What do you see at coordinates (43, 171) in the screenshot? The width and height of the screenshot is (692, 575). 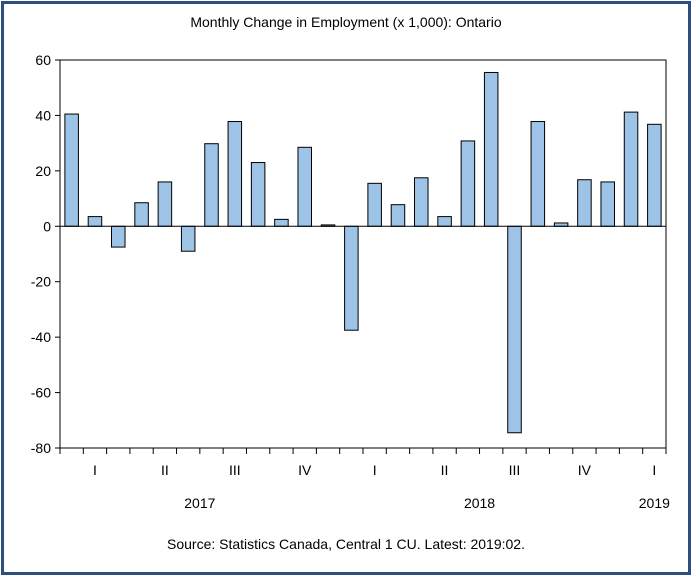 I see `y-tick-label: 20` at bounding box center [43, 171].